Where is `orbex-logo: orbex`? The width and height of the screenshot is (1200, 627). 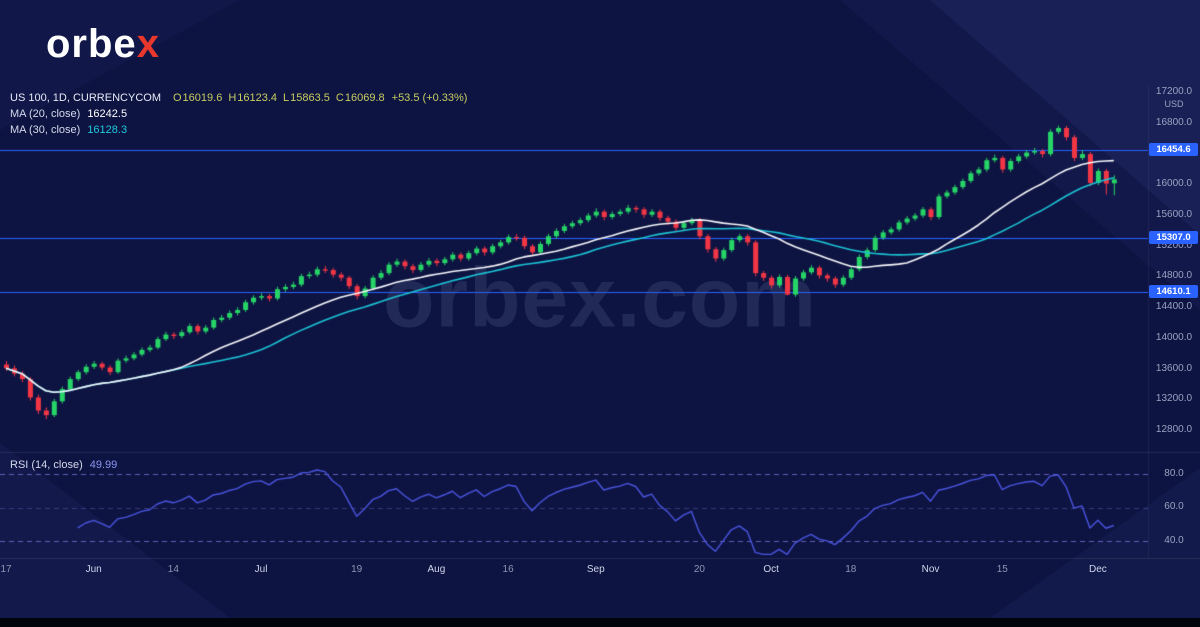 orbex-logo: orbex is located at coordinates (103, 44).